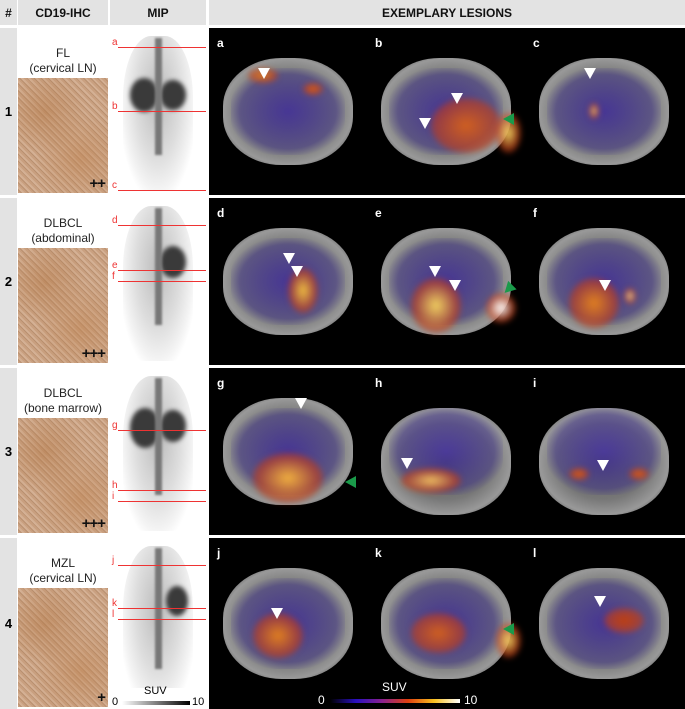 The image size is (685, 709). What do you see at coordinates (115, 220) in the screenshot?
I see `slice-line-label: d` at bounding box center [115, 220].